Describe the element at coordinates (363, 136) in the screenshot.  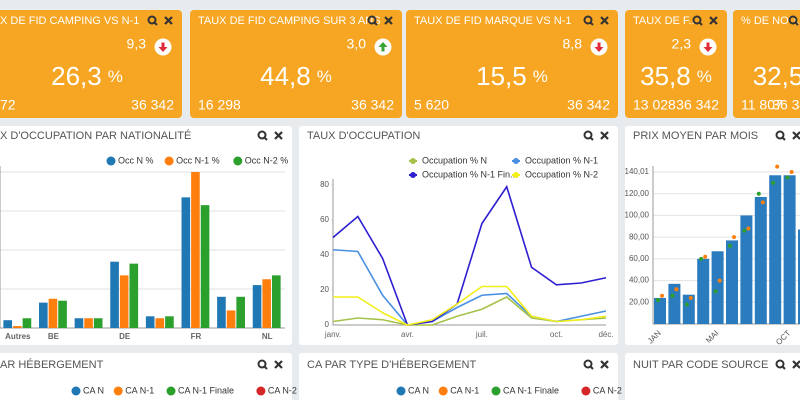
I see `panel-title: TAUX D'OCCUPATION` at that location.